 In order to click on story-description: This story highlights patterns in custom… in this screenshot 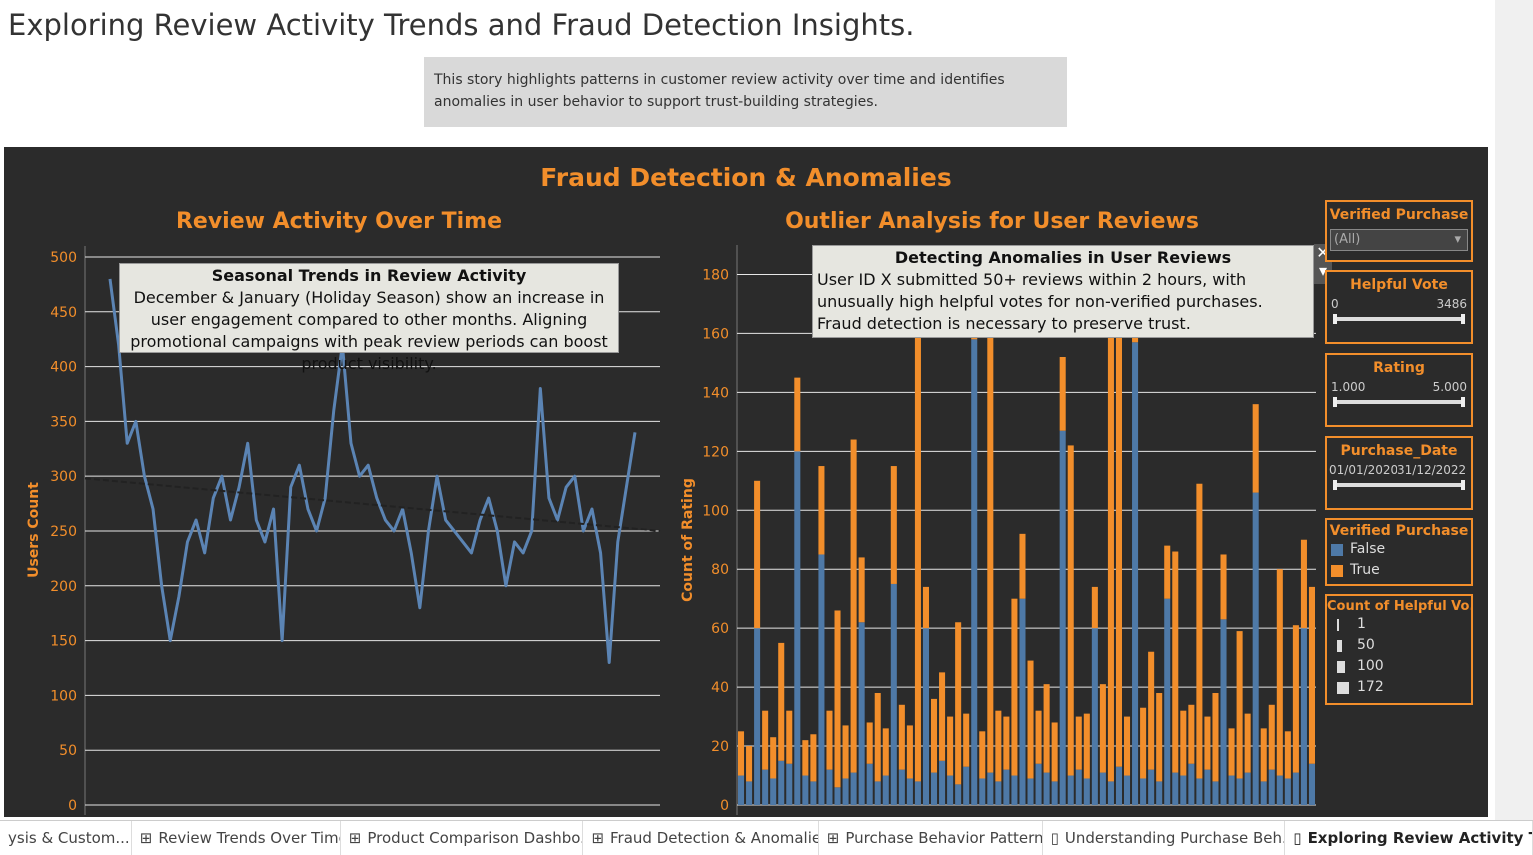, I will do `click(745, 92)`.